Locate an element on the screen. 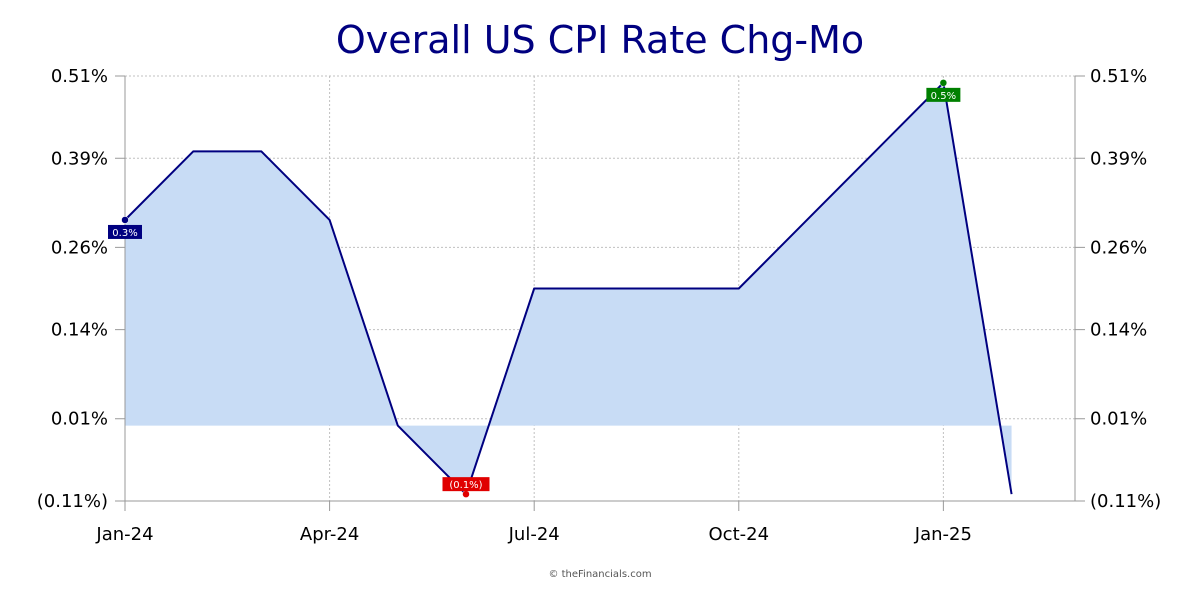  annotation-label: 0.3% is located at coordinates (124, 233).